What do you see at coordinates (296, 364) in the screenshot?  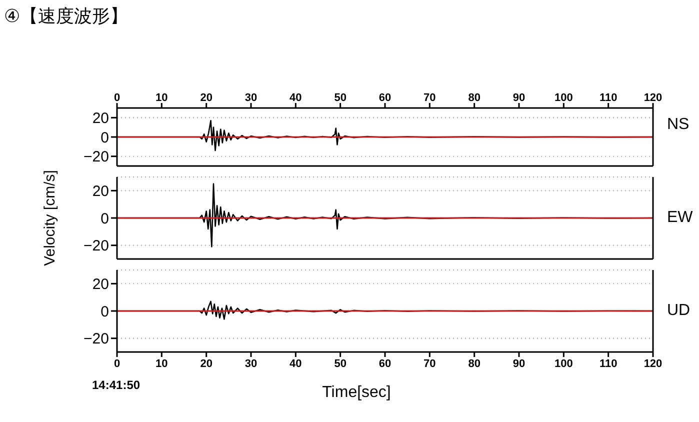 I see `x-tick-label: 40` at bounding box center [296, 364].